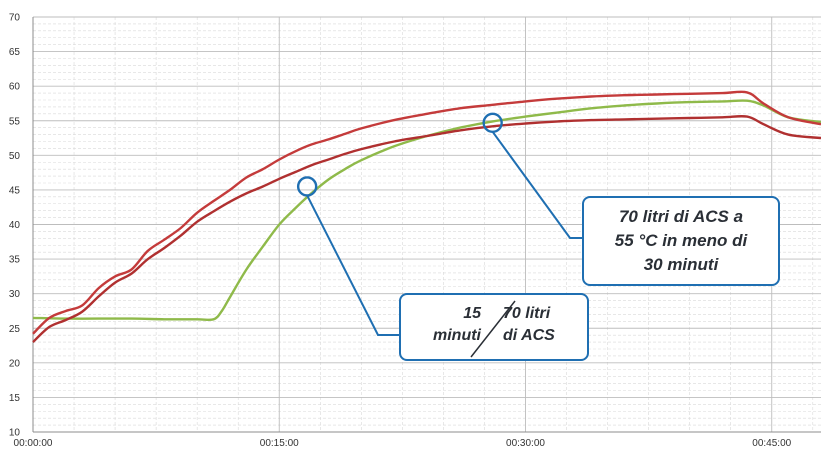 This screenshot has height=451, width=821. I want to click on y-tick-label: 40, so click(15, 225).